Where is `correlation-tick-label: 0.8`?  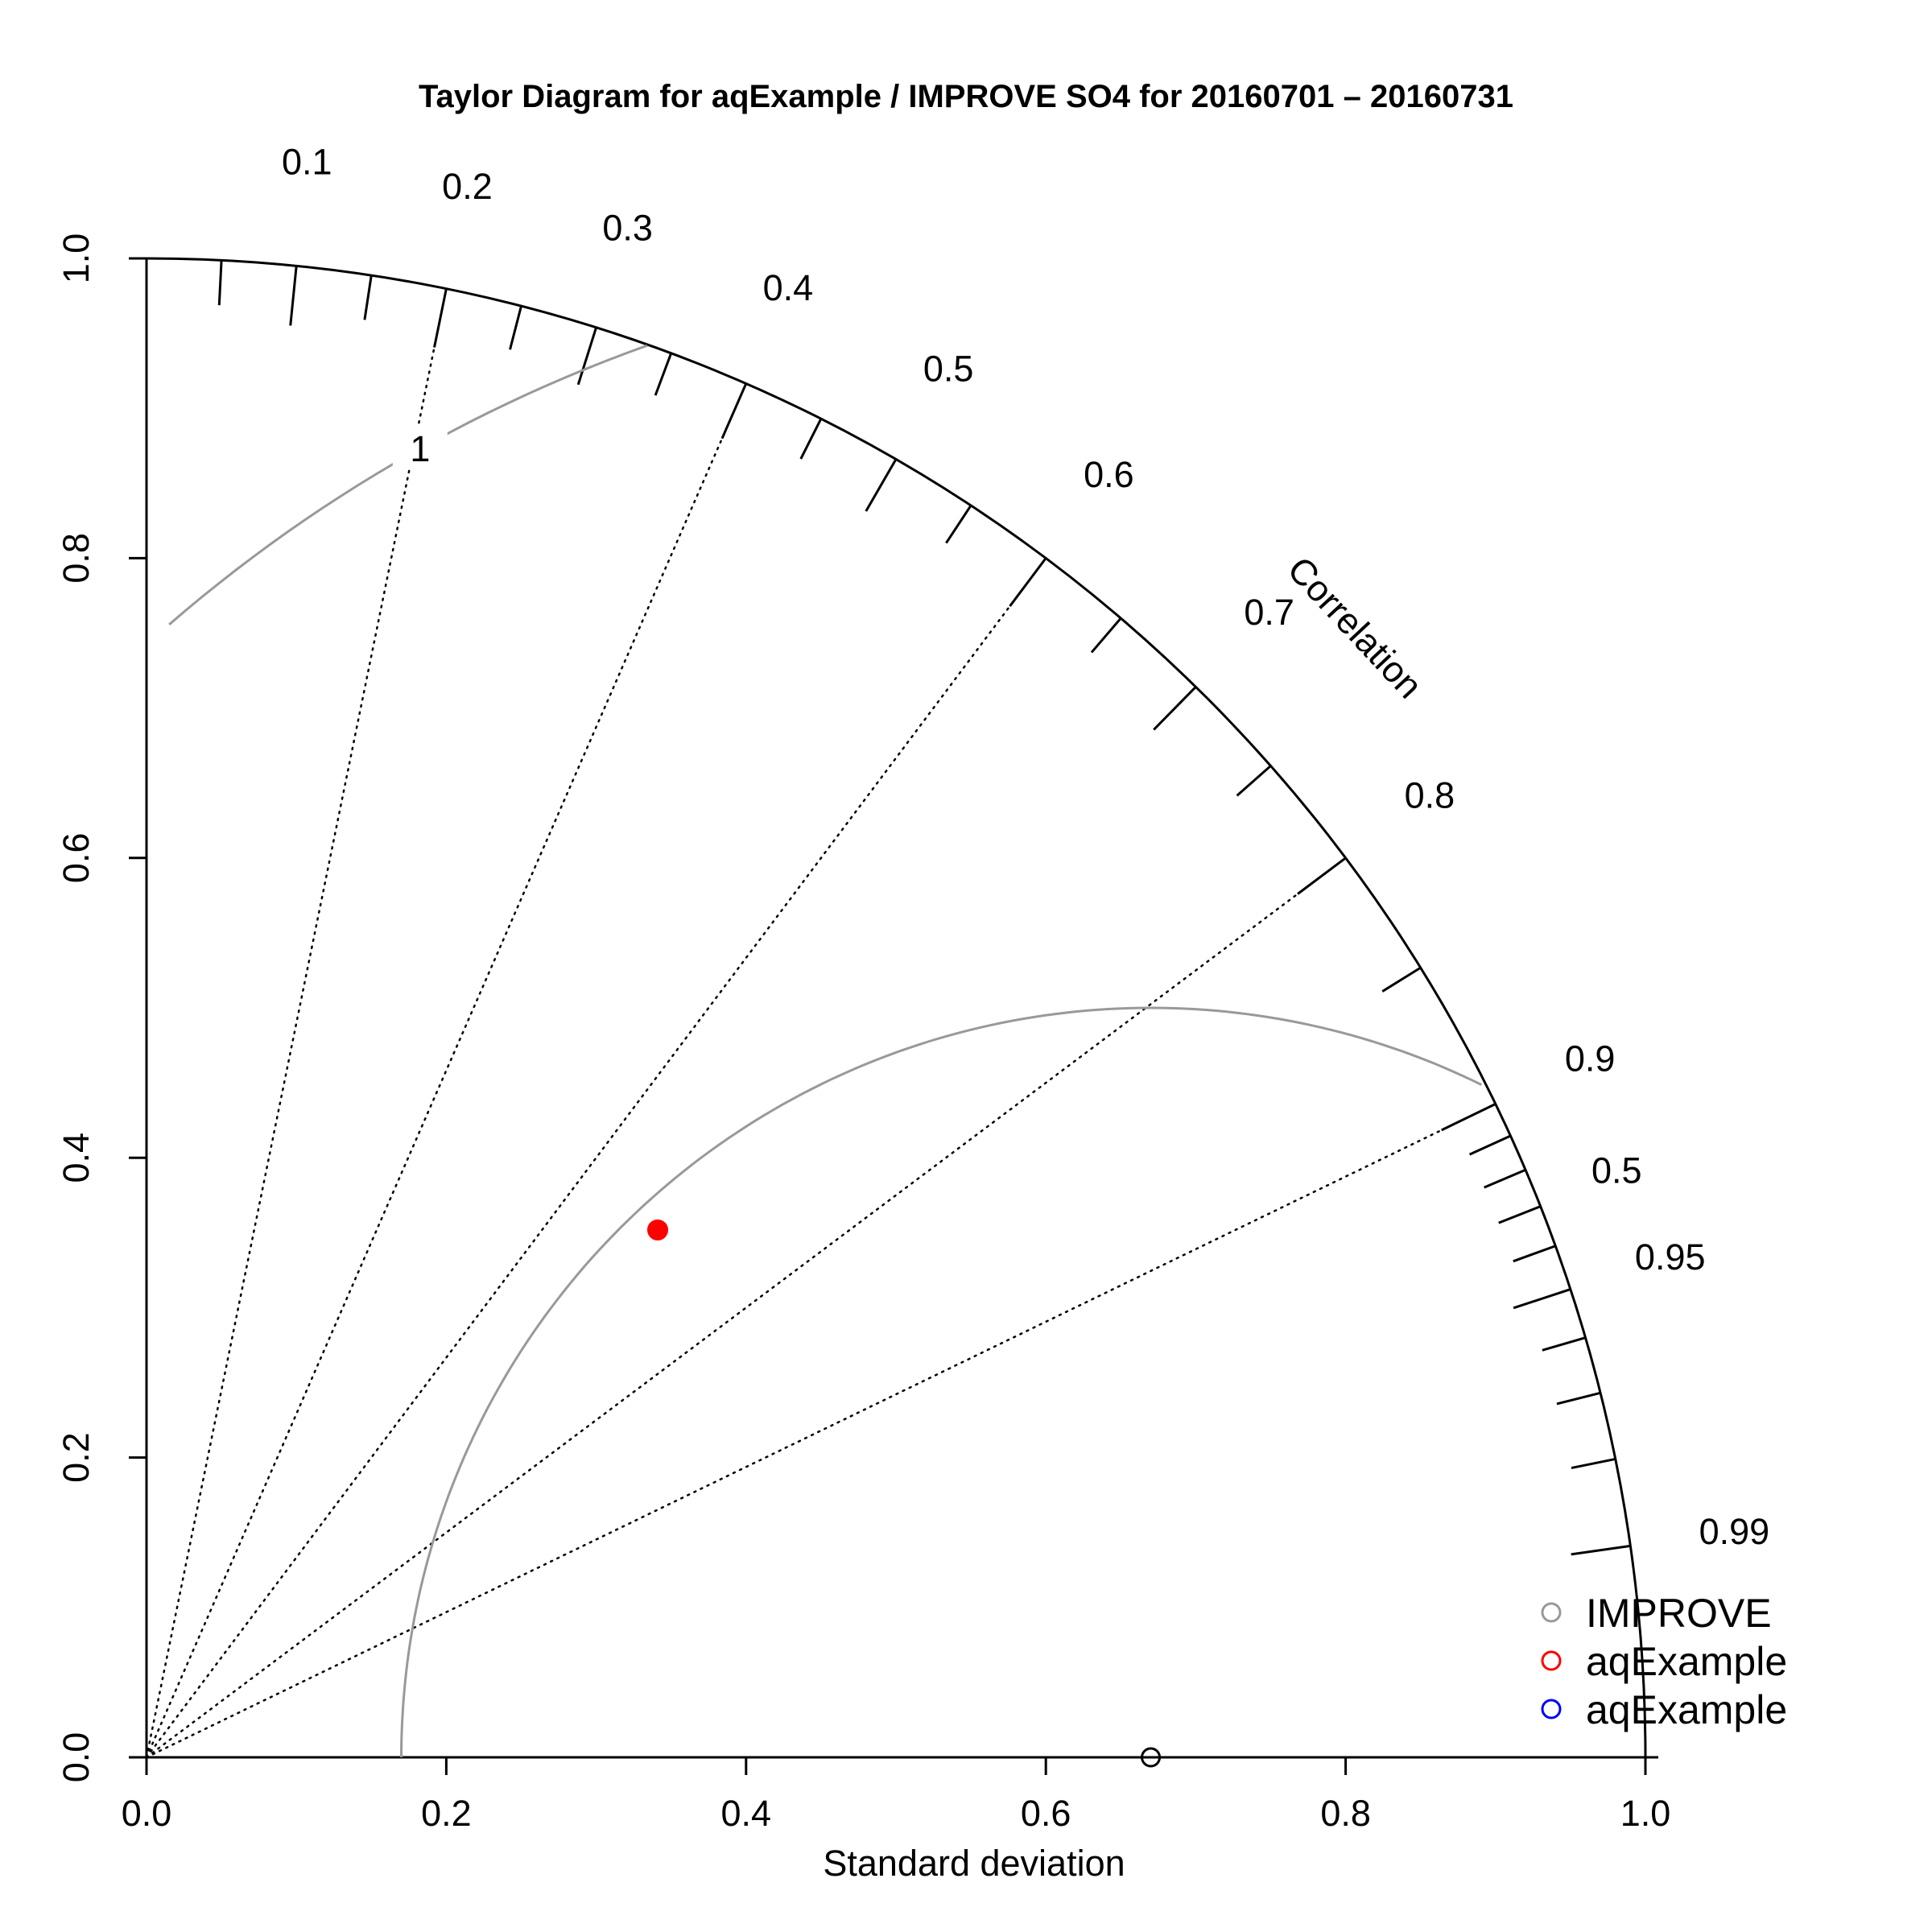 correlation-tick-label: 0.8 is located at coordinates (1430, 795).